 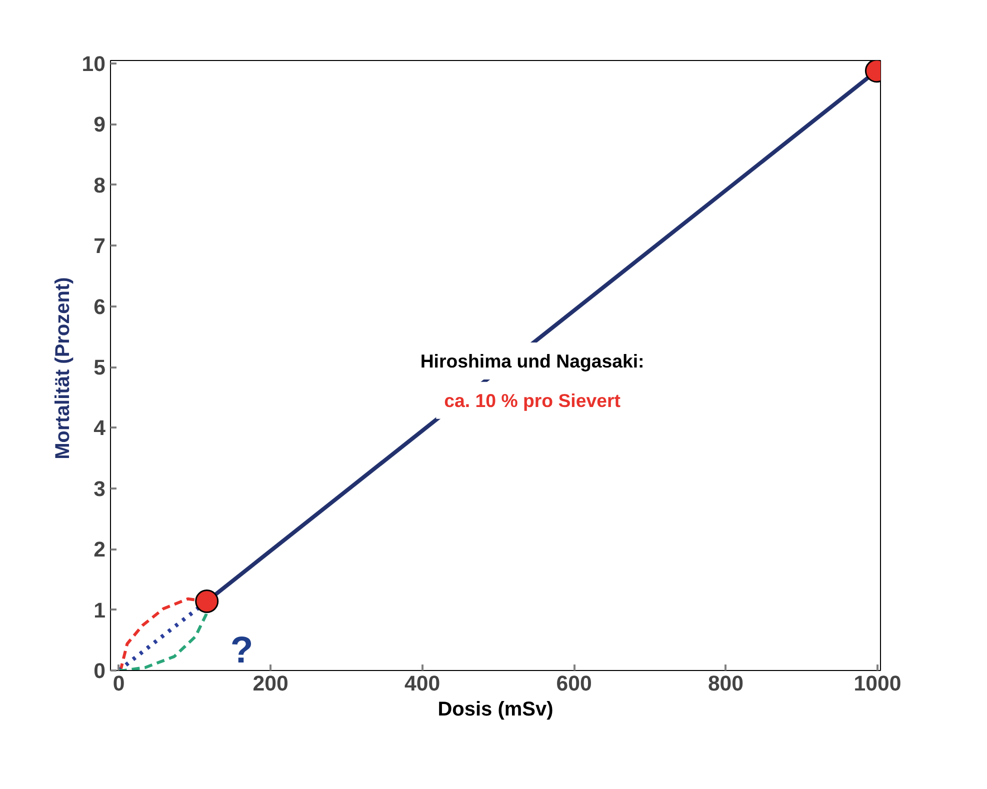 I want to click on y-tick-label: 9, so click(x=100, y=124).